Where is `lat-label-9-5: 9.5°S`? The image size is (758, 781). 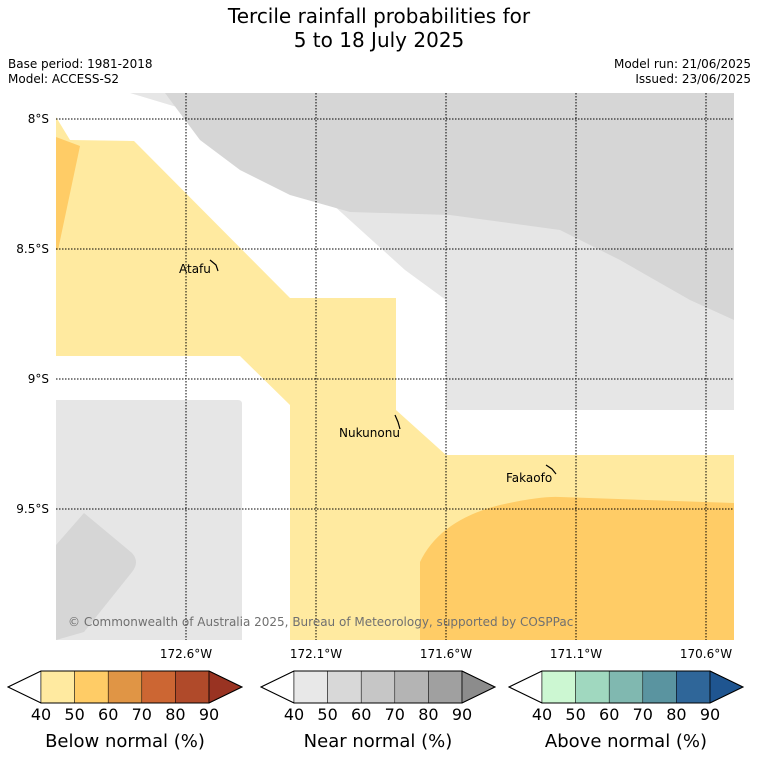 lat-label-9-5: 9.5°S is located at coordinates (32, 509).